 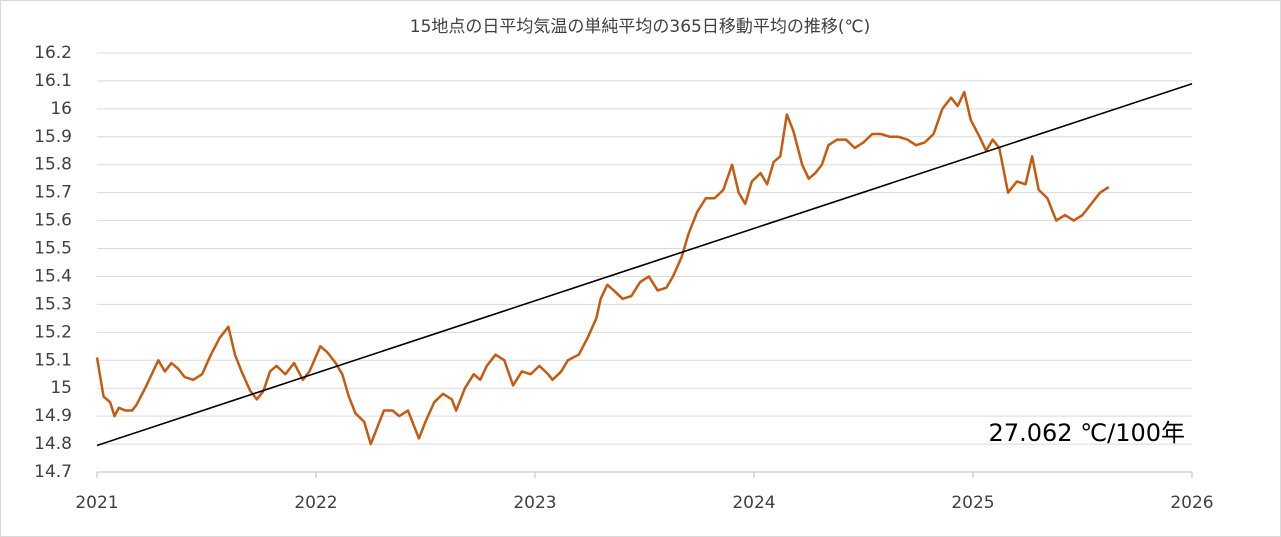 What do you see at coordinates (753, 503) in the screenshot?
I see `x-tick-label: 2024` at bounding box center [753, 503].